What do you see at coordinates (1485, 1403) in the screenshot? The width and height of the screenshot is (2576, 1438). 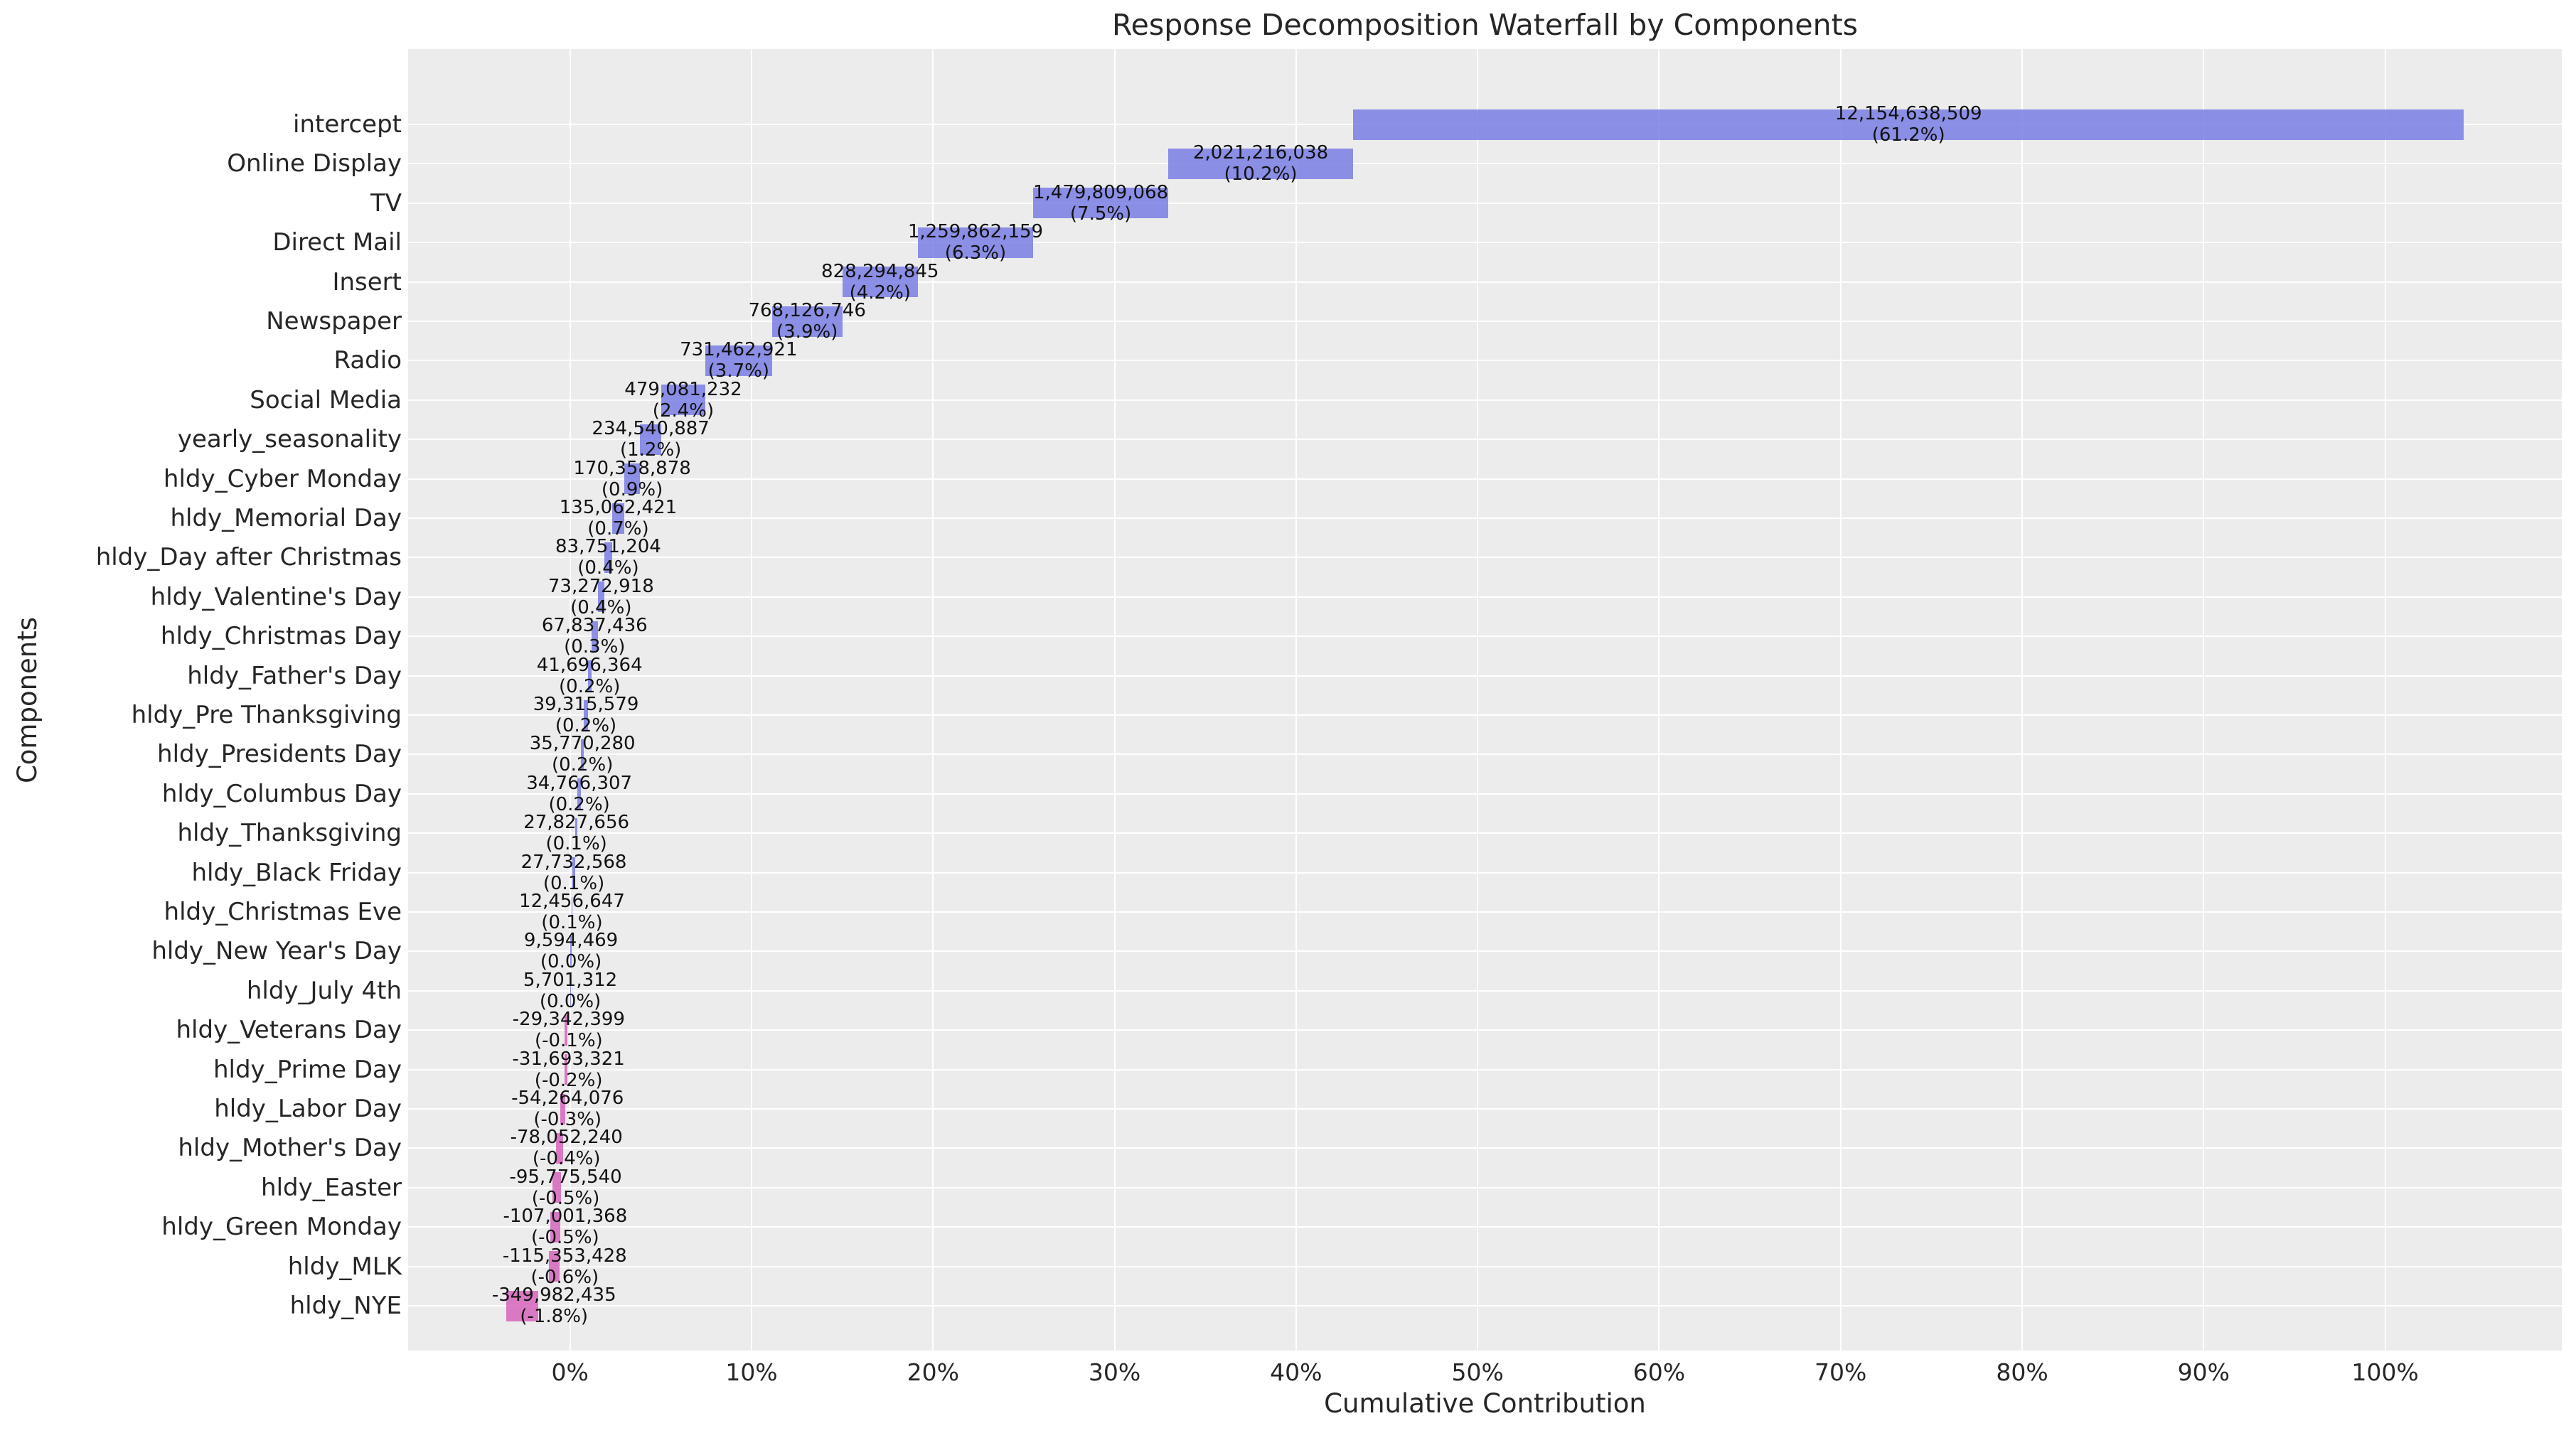 I see `x-axis-title: Cumulative Contribution` at bounding box center [1485, 1403].